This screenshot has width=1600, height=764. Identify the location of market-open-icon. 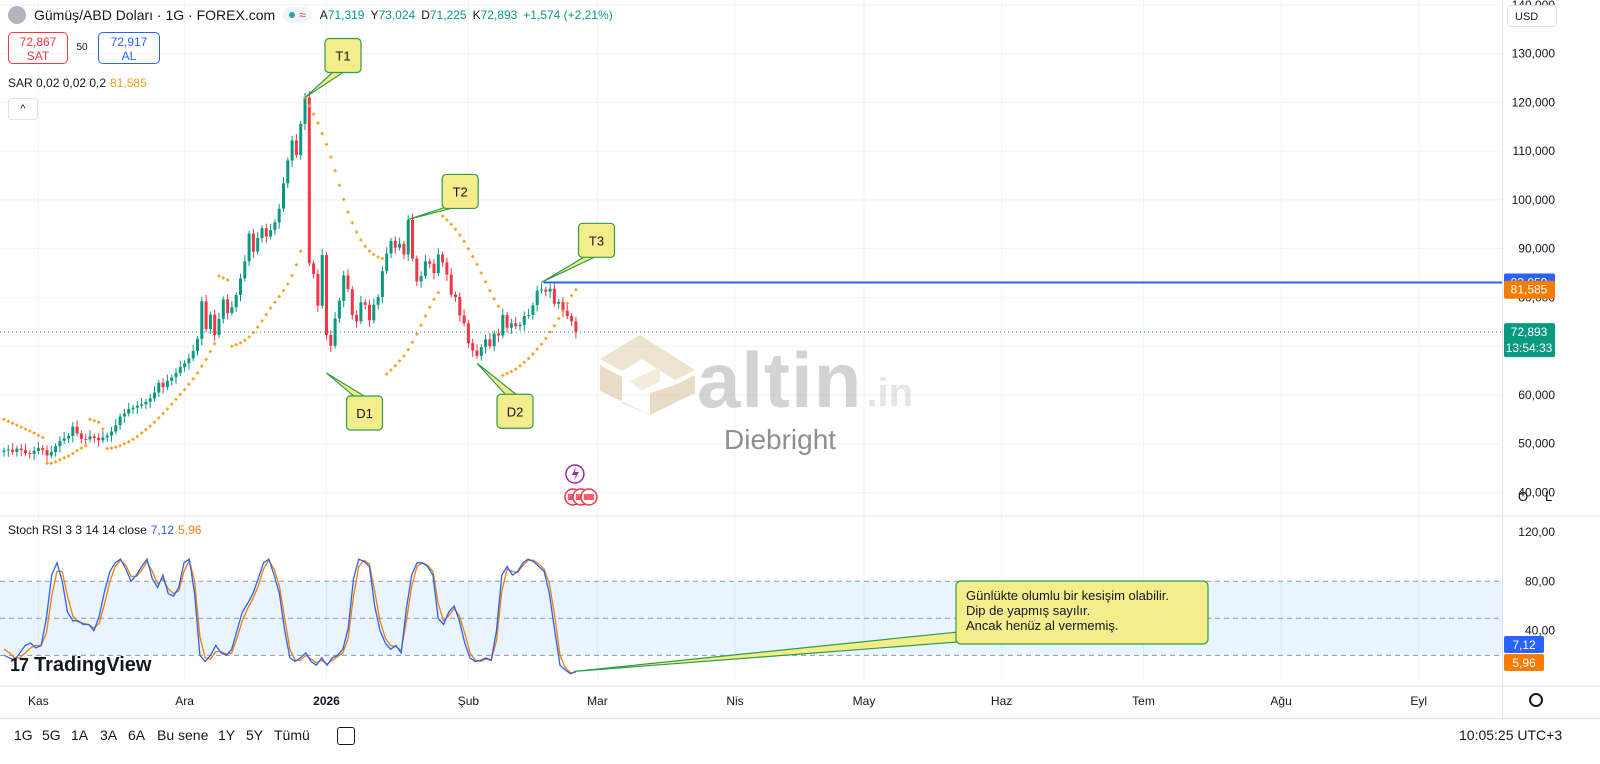
(292, 15).